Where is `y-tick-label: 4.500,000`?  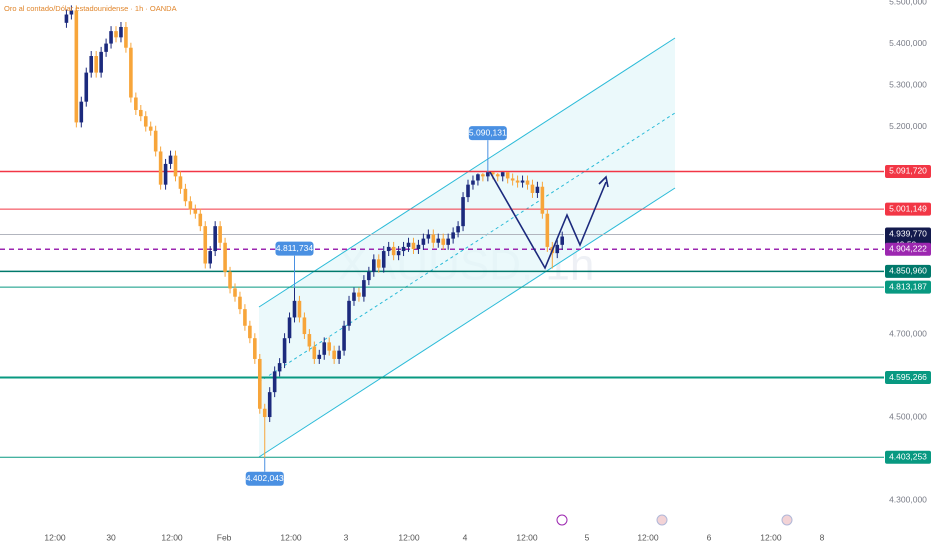
y-tick-label: 4.500,000 is located at coordinates (908, 416).